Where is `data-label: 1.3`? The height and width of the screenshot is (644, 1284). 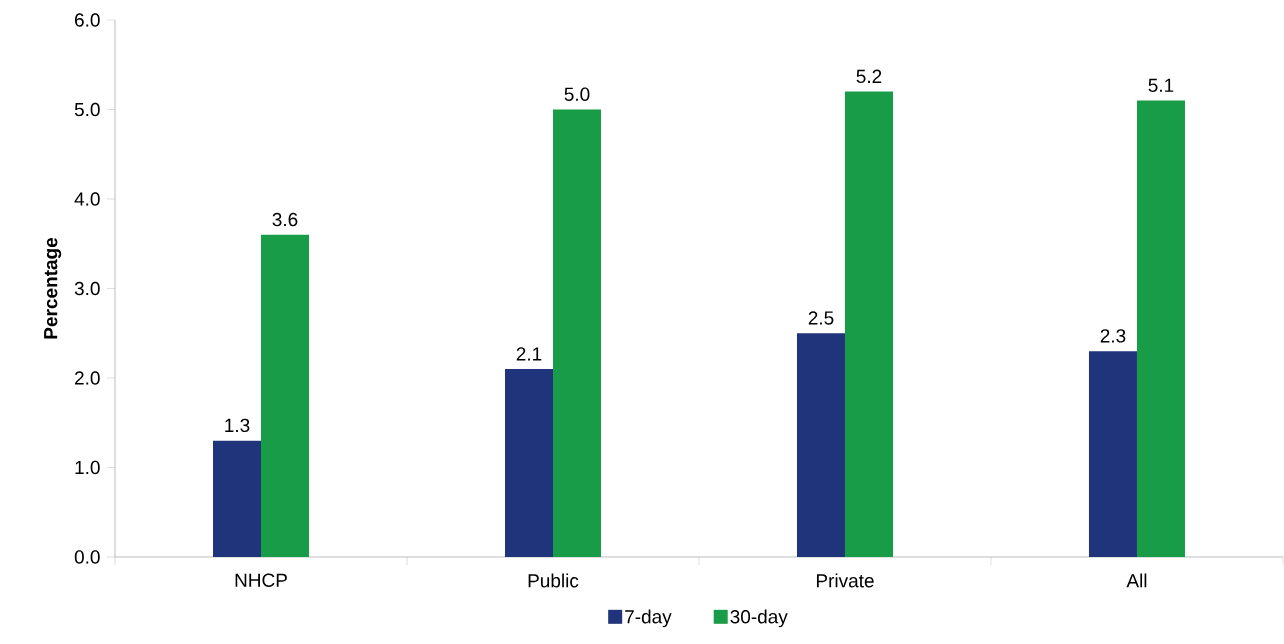
data-label: 1.3 is located at coordinates (237, 425).